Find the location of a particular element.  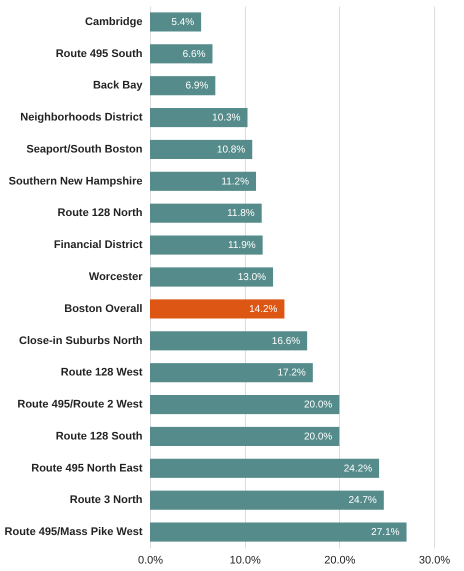

y-tick-label: Neighborhoods District is located at coordinates (81, 118).